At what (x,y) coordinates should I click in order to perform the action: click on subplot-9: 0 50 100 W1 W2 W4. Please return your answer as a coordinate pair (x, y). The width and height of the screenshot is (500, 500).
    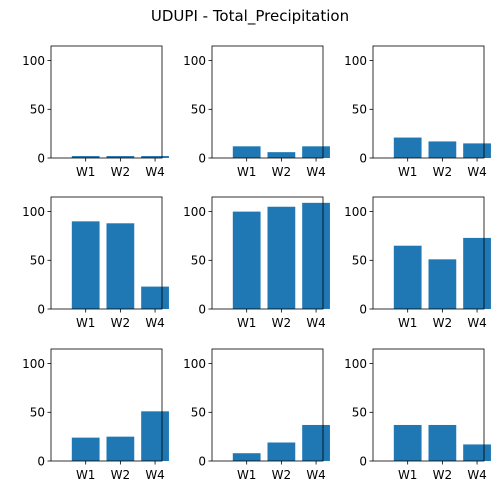
    Looking at the image, I should click on (417, 415).